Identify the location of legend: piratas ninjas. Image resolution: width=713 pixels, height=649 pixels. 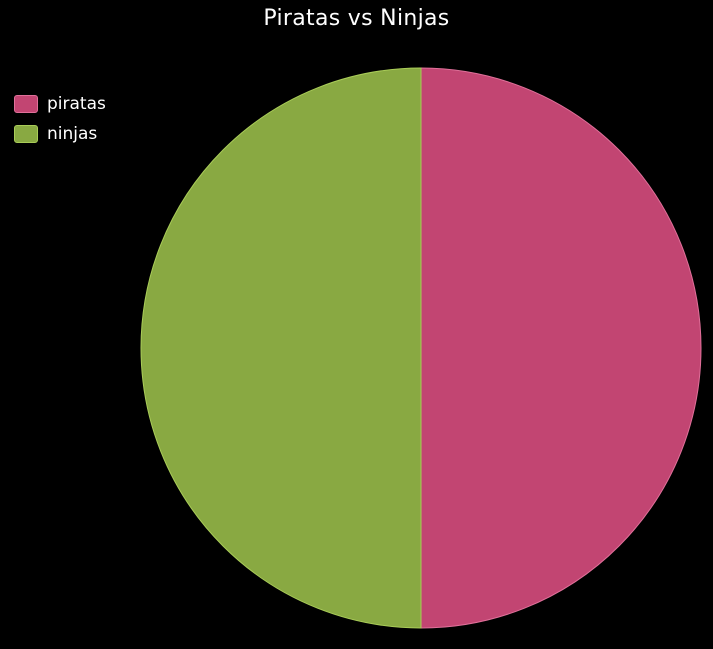
(60, 124).